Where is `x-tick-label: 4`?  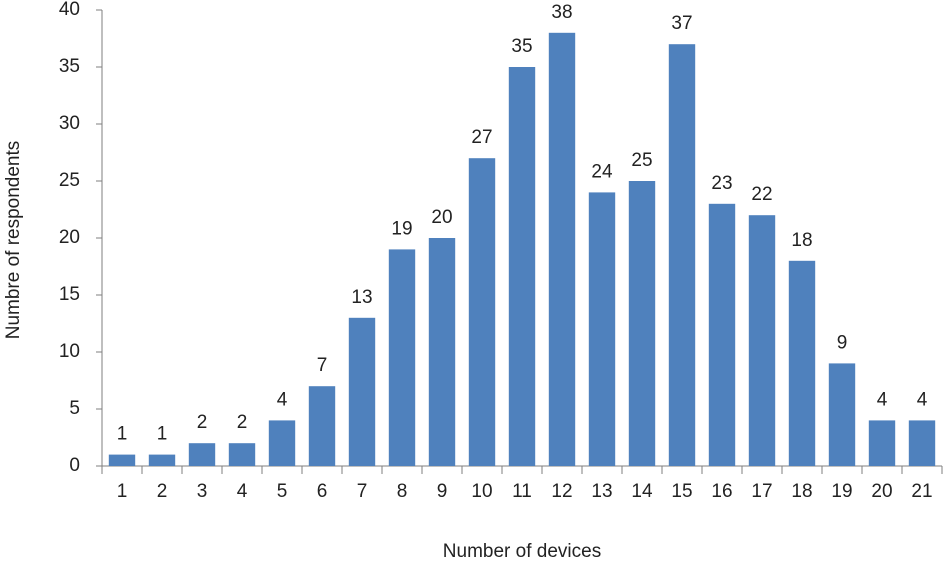
x-tick-label: 4 is located at coordinates (242, 491).